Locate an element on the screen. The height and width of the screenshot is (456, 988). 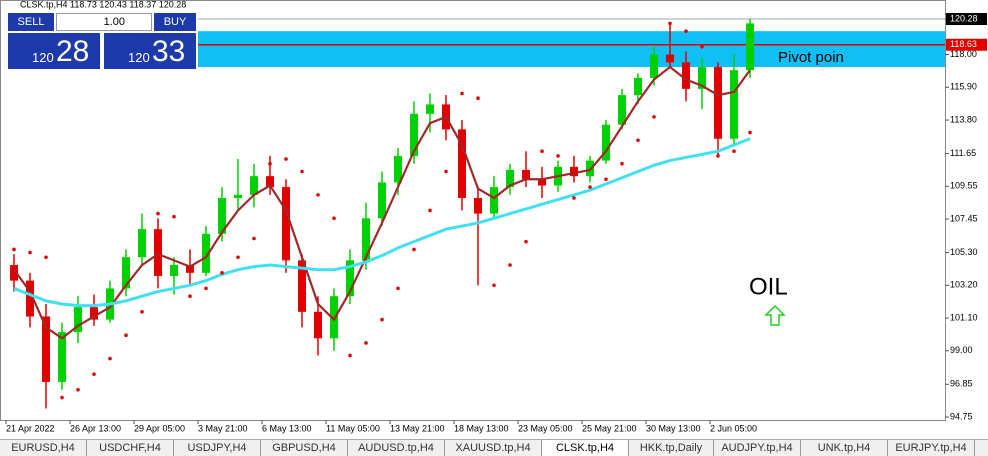
price-line-label: 120.28 is located at coordinates (964, 18).